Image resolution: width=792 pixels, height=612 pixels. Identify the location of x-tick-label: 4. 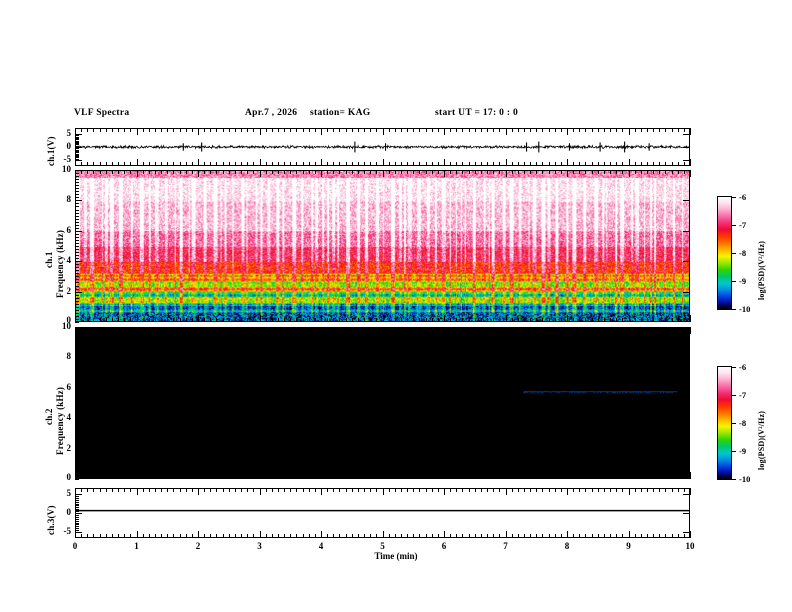
(321, 546).